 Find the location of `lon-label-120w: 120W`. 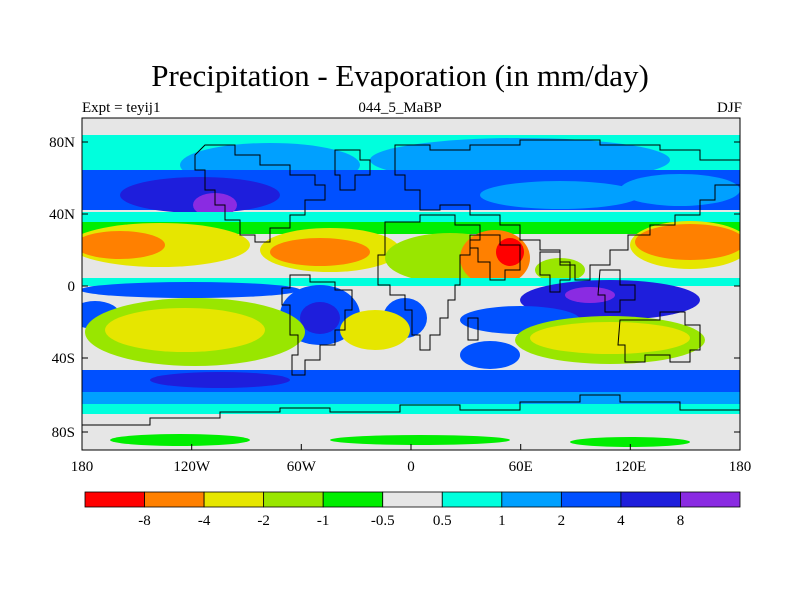

lon-label-120w: 120W is located at coordinates (192, 467).